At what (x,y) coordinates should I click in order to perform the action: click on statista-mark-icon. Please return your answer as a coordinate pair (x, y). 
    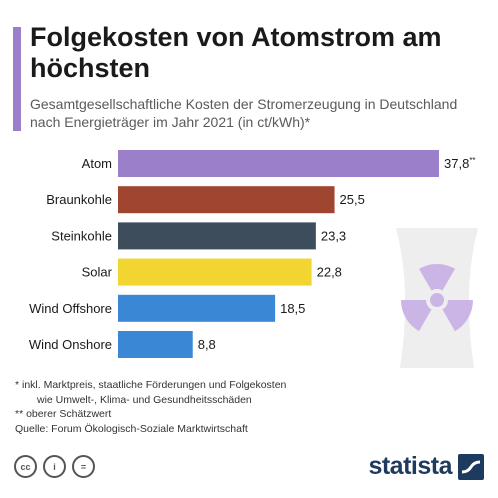
    Looking at the image, I should click on (471, 466).